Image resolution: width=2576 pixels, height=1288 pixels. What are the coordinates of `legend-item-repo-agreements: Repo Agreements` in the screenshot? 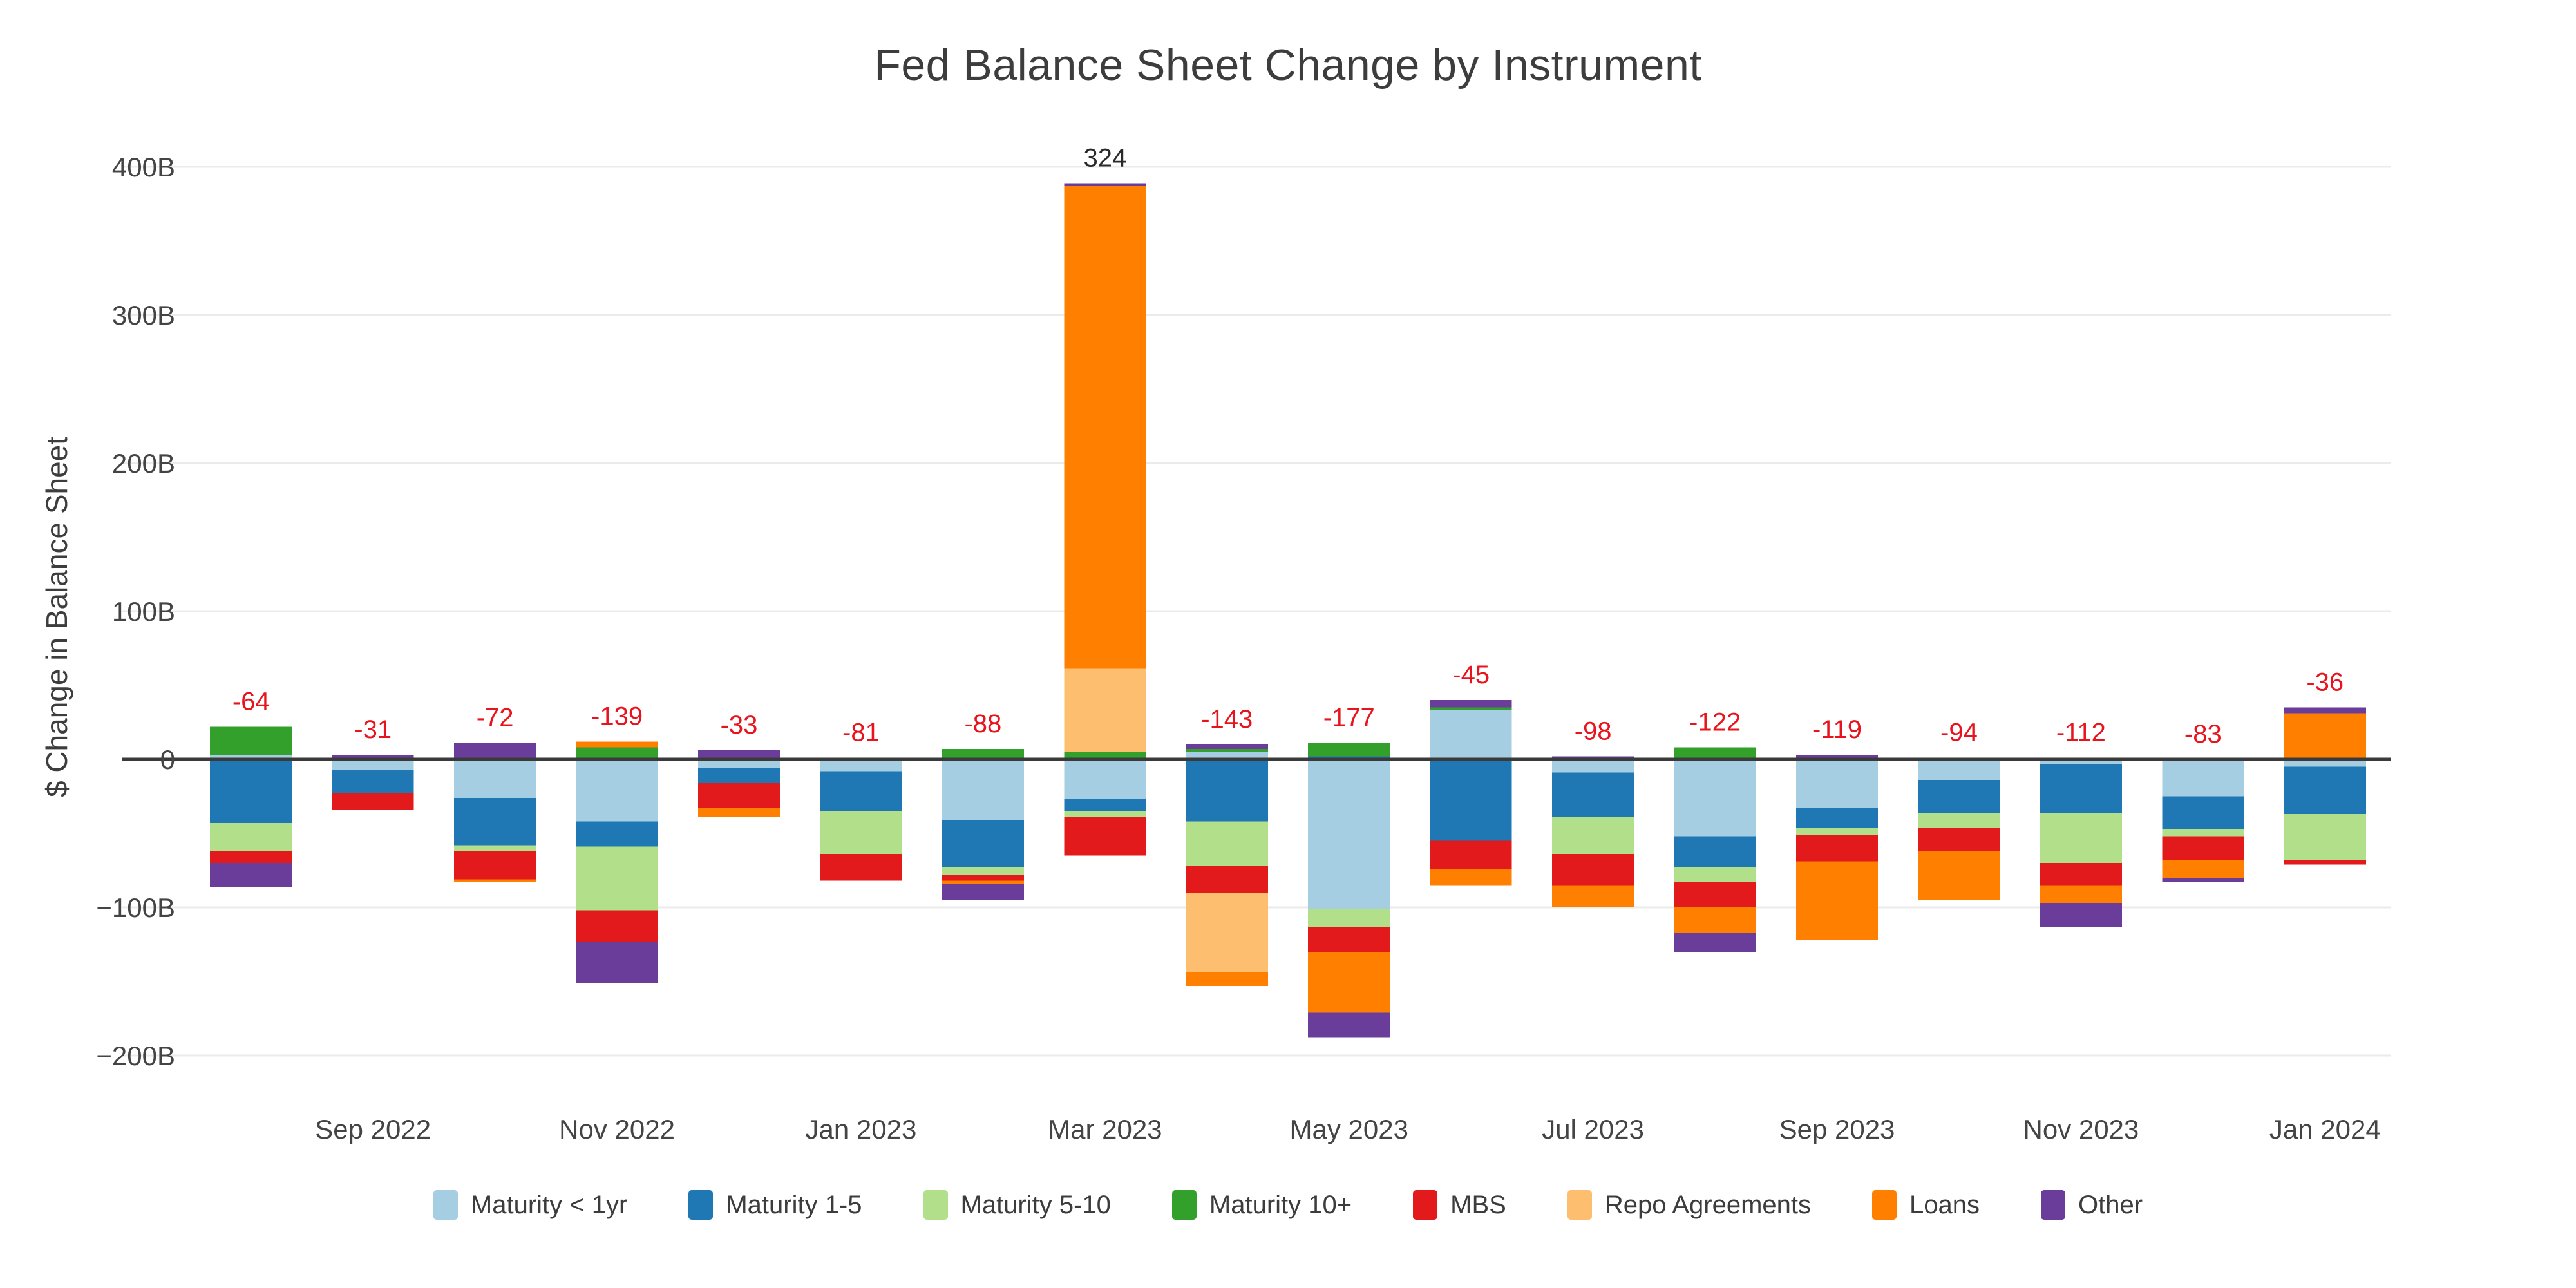 It's located at (1689, 1205).